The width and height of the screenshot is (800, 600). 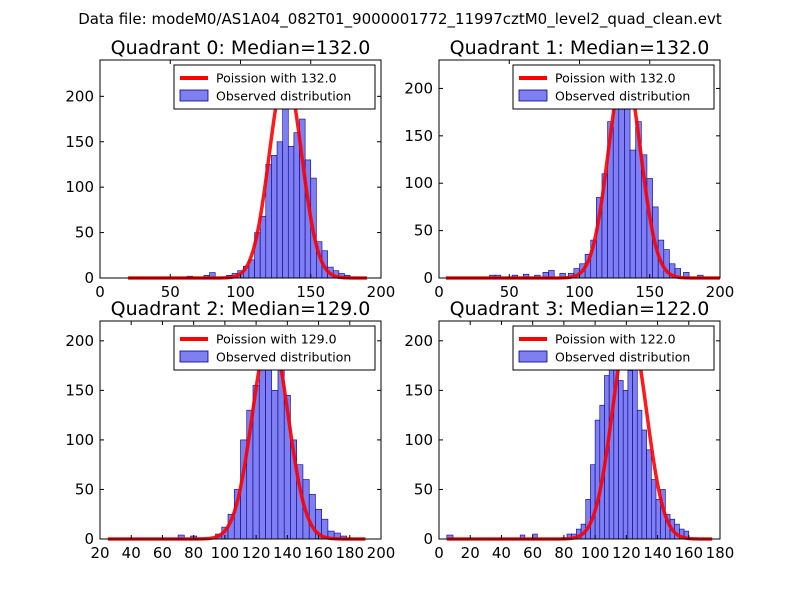 What do you see at coordinates (241, 48) in the screenshot?
I see `quadrant-0-title: Quadrant 0: Median=132.0` at bounding box center [241, 48].